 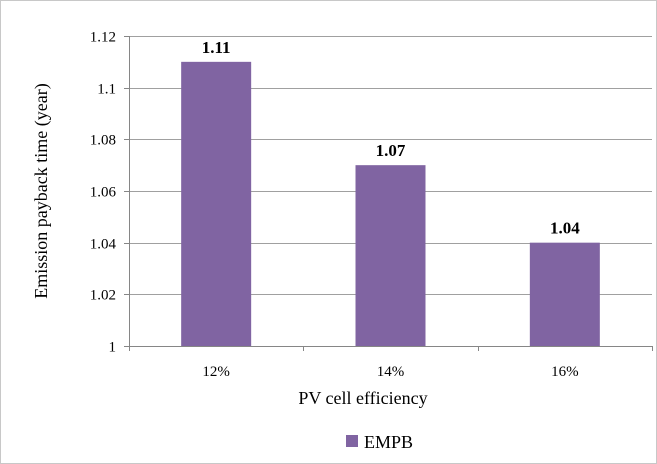 I want to click on legend-swatch-empb, so click(x=352, y=441).